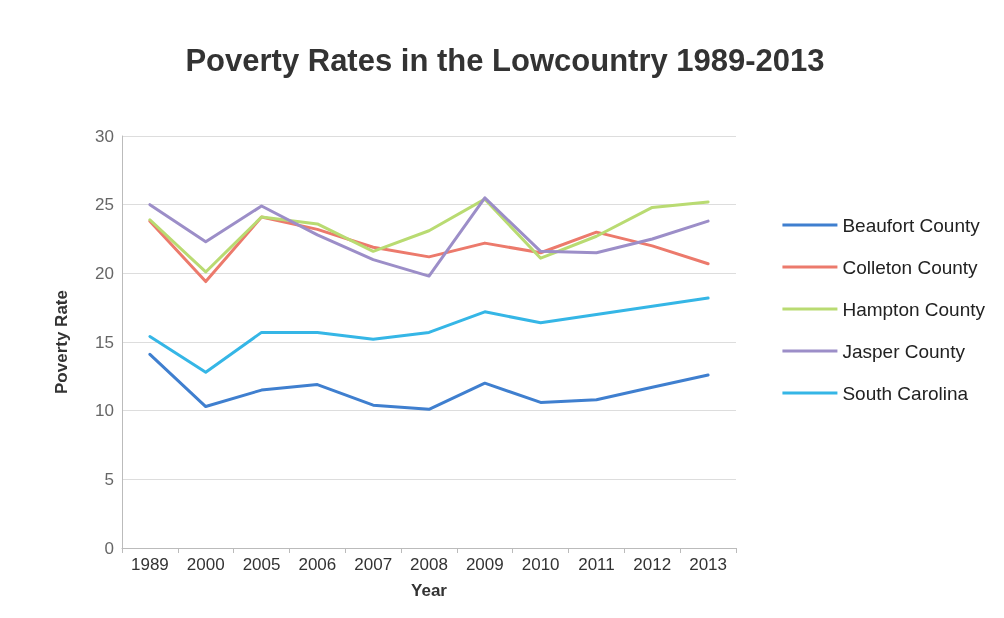 The width and height of the screenshot is (1004, 618). What do you see at coordinates (540, 564) in the screenshot?
I see `x-tick-label: 2010` at bounding box center [540, 564].